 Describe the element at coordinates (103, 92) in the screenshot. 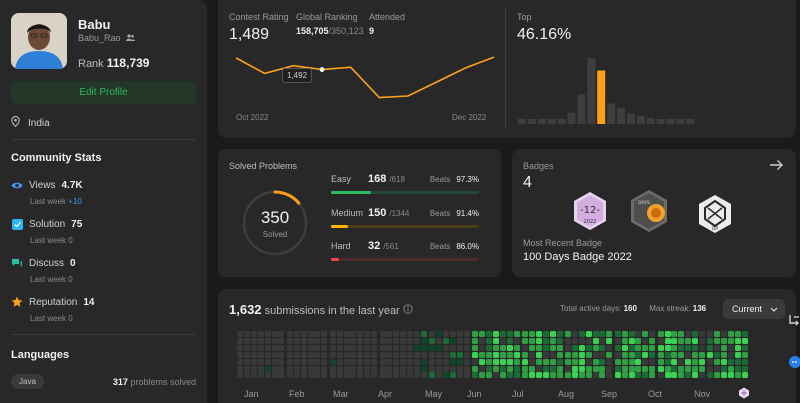

I see `edit-profile-button: Edit Profile` at that location.